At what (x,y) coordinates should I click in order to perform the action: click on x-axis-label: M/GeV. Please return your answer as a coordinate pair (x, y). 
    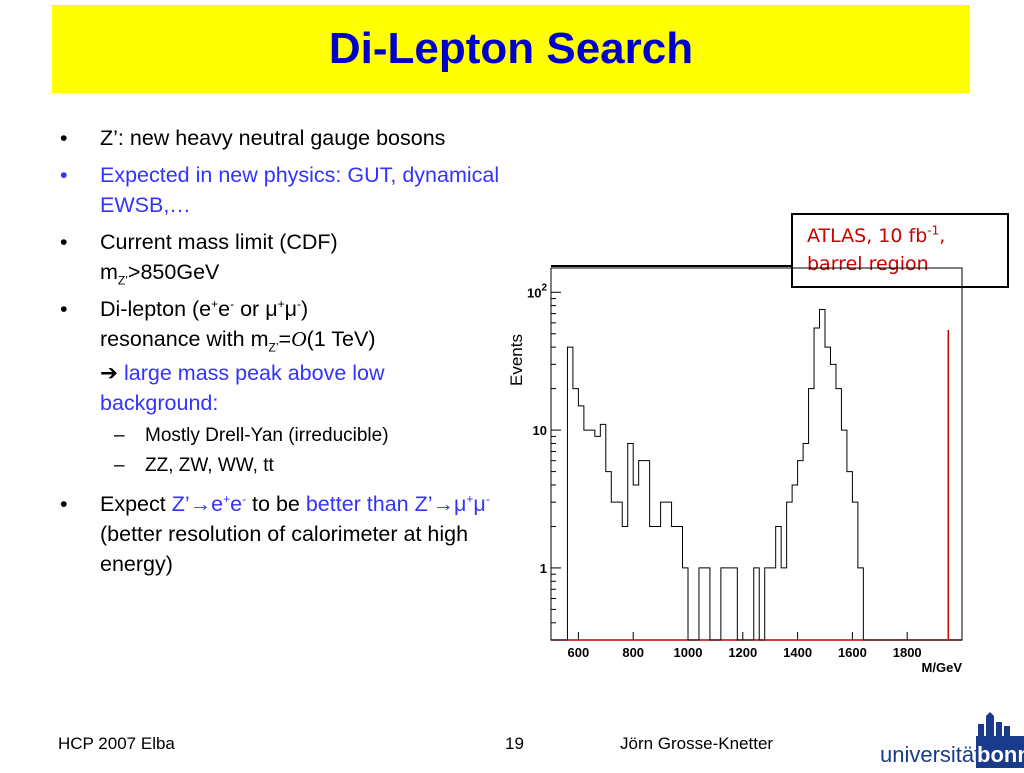
    Looking at the image, I should click on (942, 667).